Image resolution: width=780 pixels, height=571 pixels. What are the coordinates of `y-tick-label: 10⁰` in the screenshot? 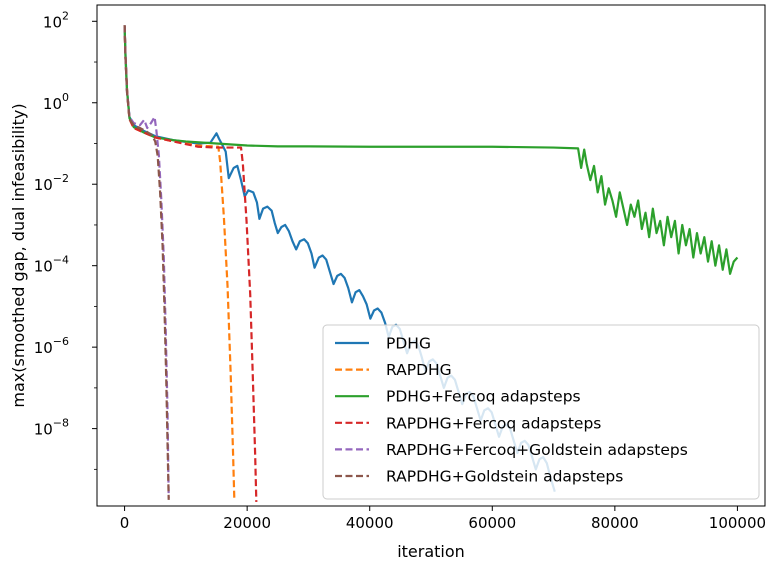 It's located at (56, 102).